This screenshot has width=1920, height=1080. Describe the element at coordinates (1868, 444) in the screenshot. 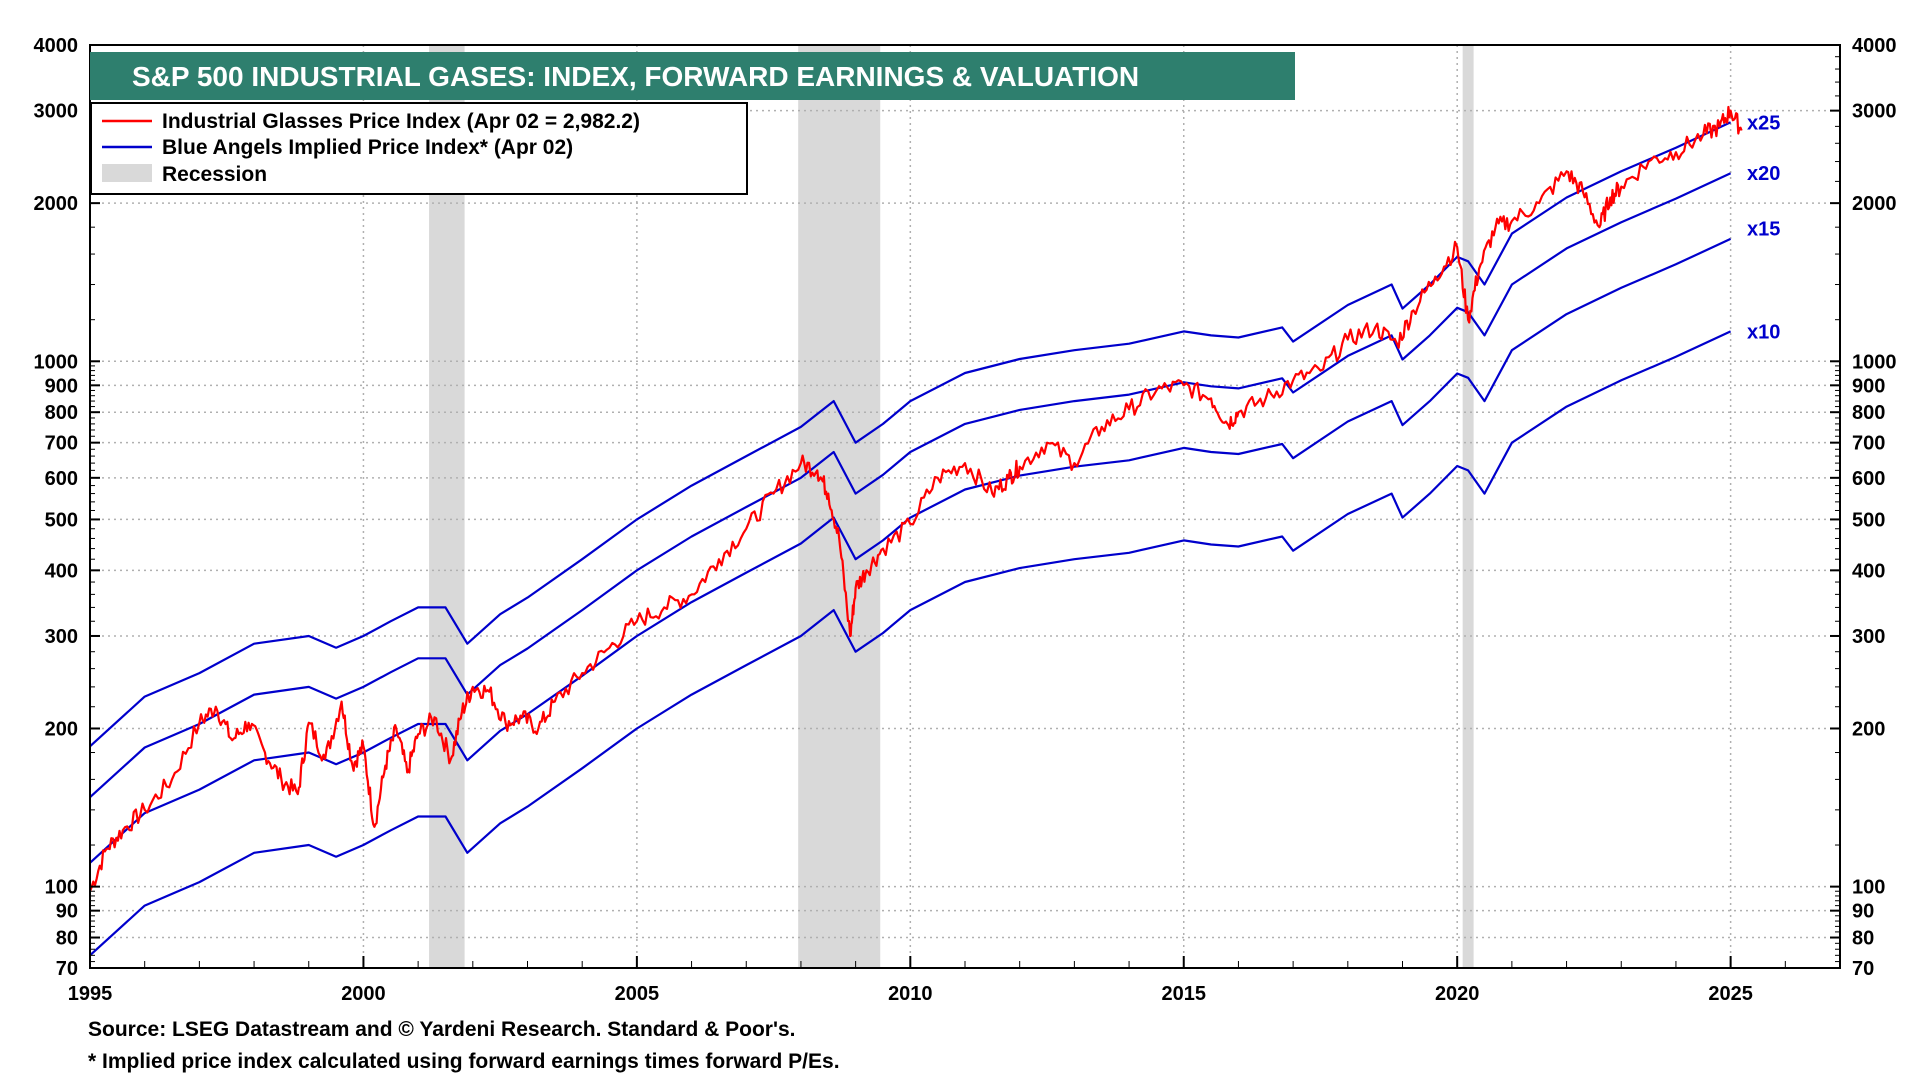

I see `y-tick-label-right: 700` at that location.